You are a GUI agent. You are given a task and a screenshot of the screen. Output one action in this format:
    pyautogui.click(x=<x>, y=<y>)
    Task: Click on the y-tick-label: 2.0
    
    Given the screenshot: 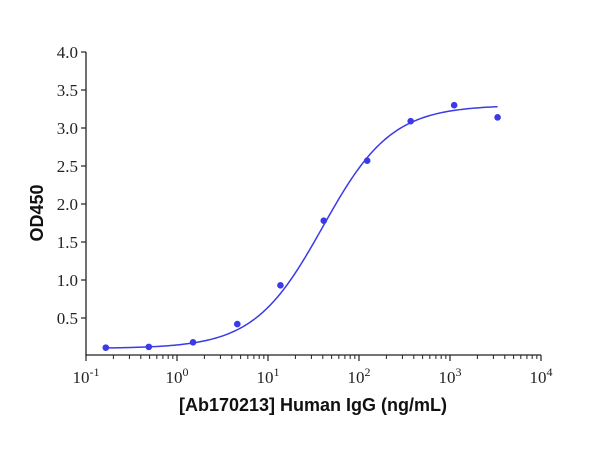 What is the action you would take?
    pyautogui.click(x=67, y=204)
    